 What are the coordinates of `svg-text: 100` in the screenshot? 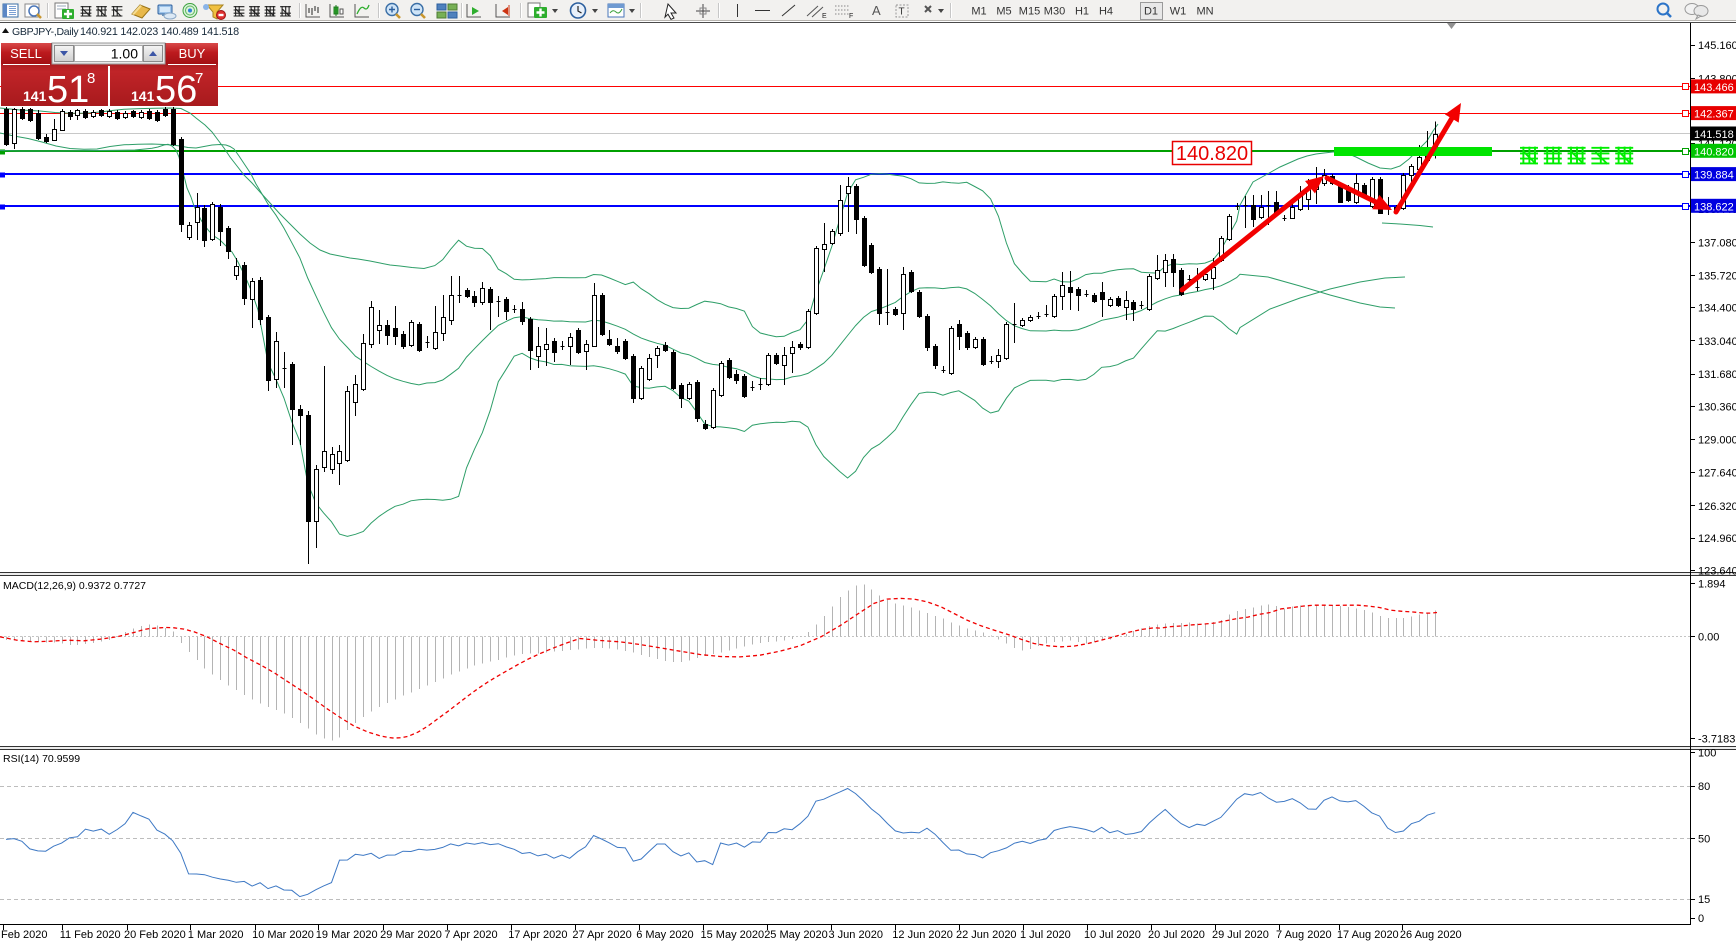 It's located at (1707, 753).